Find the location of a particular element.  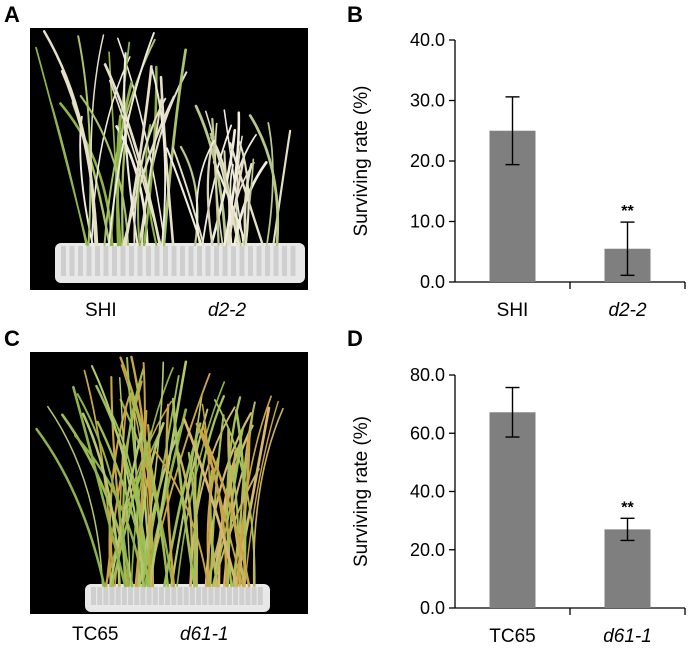

photo-c-label-mutant: d61-1 is located at coordinates (204, 634).